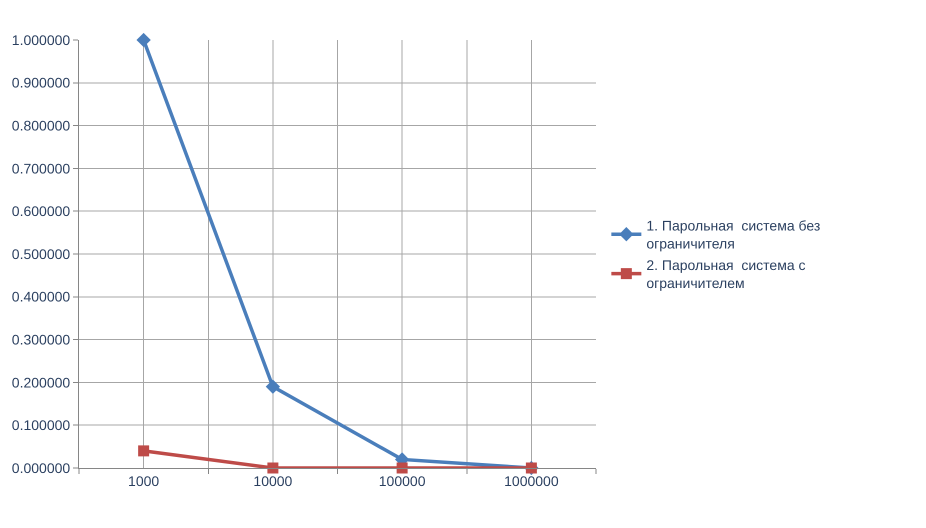  Describe the element at coordinates (41, 425) in the screenshot. I see `y-tick-label: 0.100000` at that location.